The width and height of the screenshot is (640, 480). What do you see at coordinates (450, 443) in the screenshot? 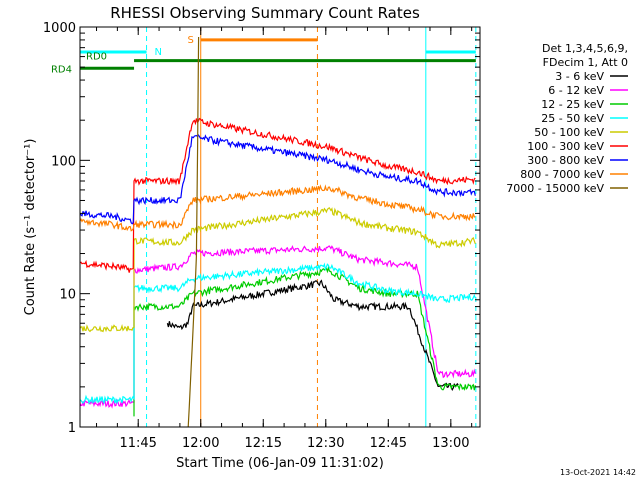
I see `x-tick-label-6: 13:00` at bounding box center [450, 443].